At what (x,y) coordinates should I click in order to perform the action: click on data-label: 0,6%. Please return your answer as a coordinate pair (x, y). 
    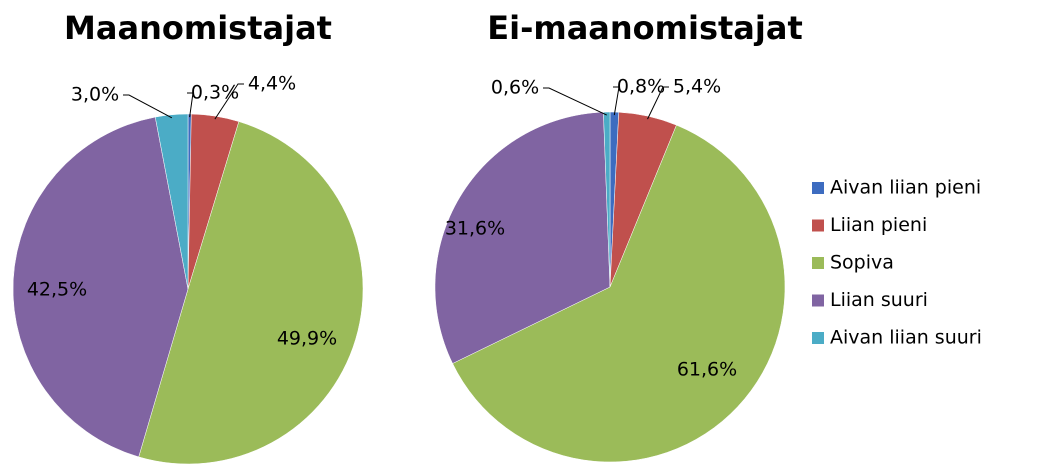
    Looking at the image, I should click on (515, 88).